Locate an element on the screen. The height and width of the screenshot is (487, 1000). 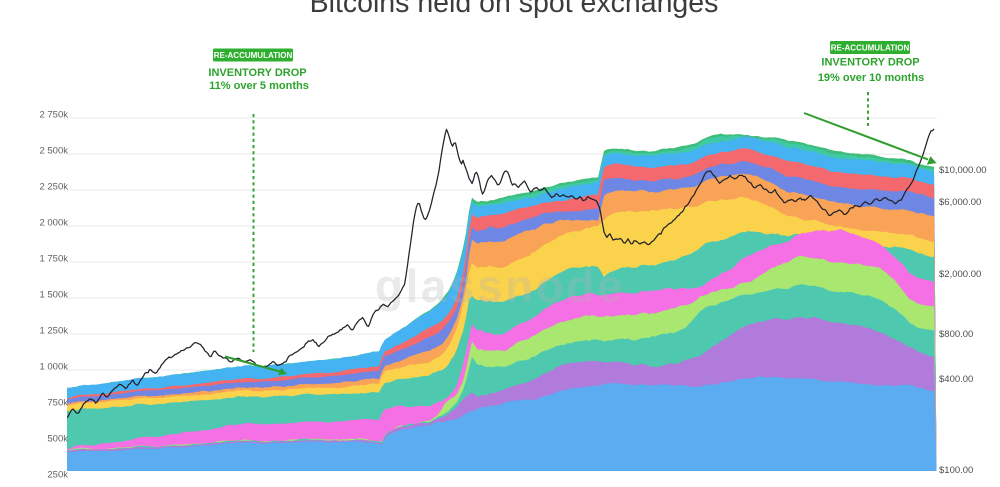
svg-text: 250k is located at coordinates (57, 475).